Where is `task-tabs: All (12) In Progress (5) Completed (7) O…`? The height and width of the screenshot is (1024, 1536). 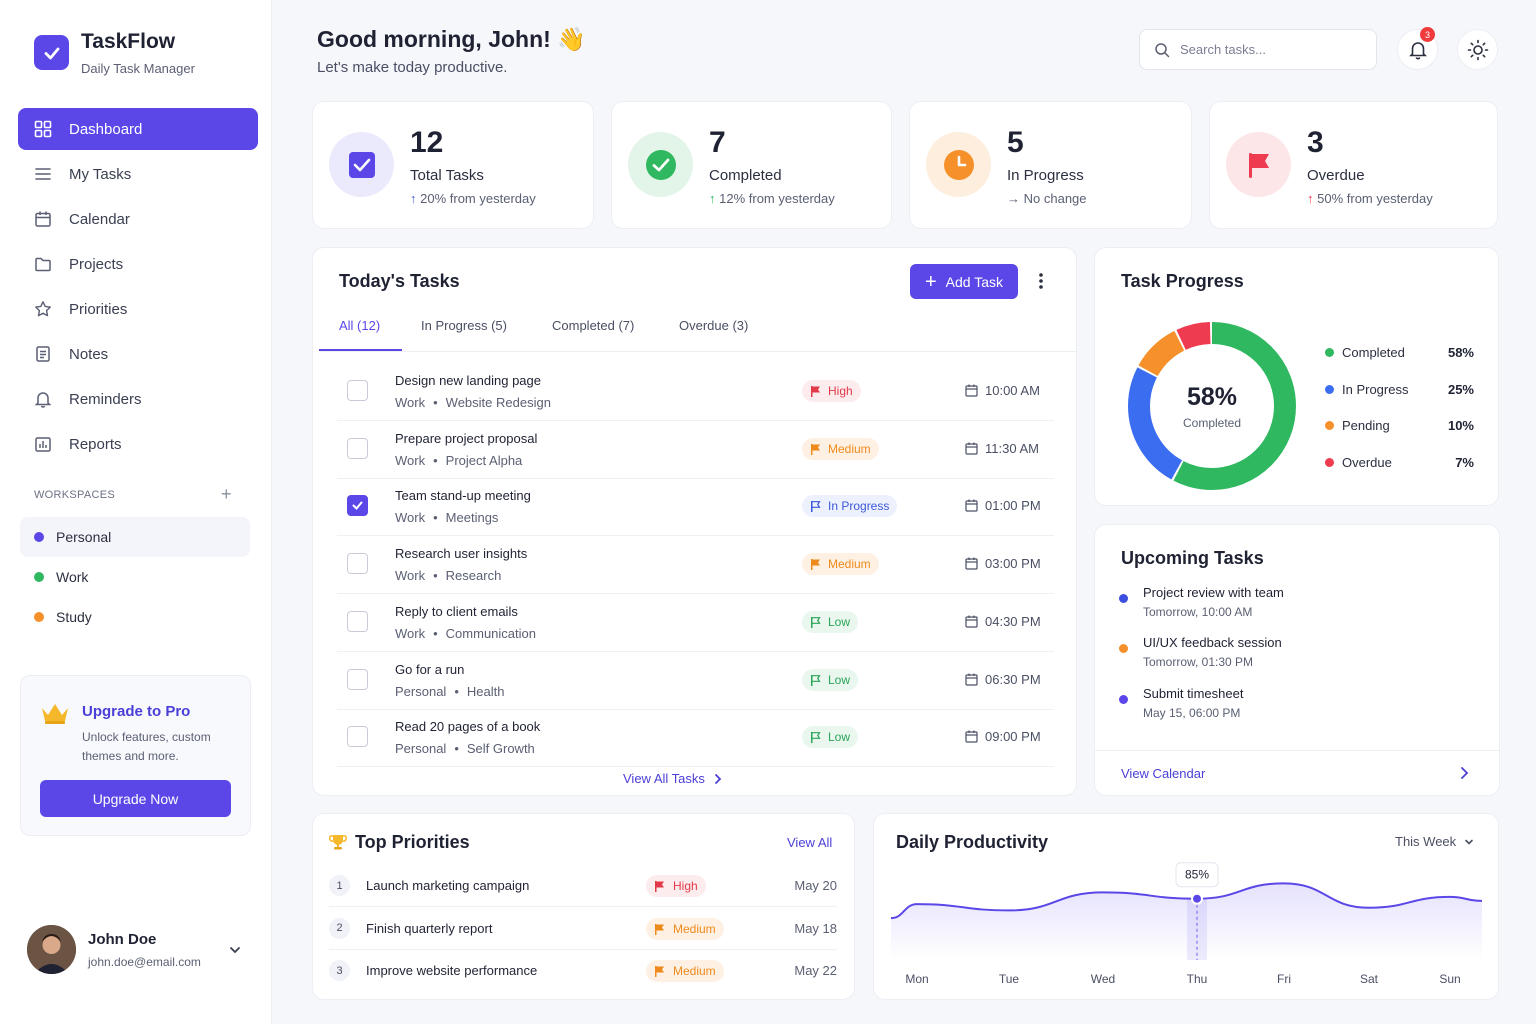
task-tabs: All (12) In Progress (5) Completed (7) O… is located at coordinates (698, 329).